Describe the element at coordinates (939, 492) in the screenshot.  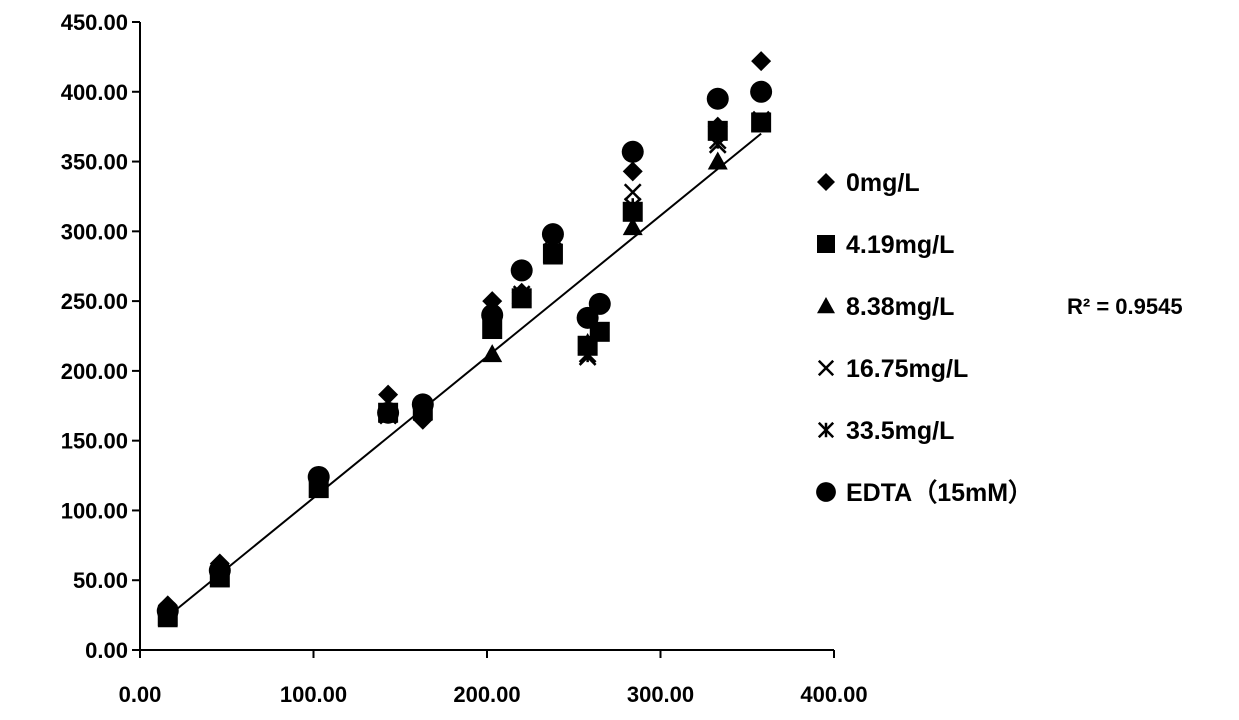
I see `legend-label: EDTA（15mM）` at that location.